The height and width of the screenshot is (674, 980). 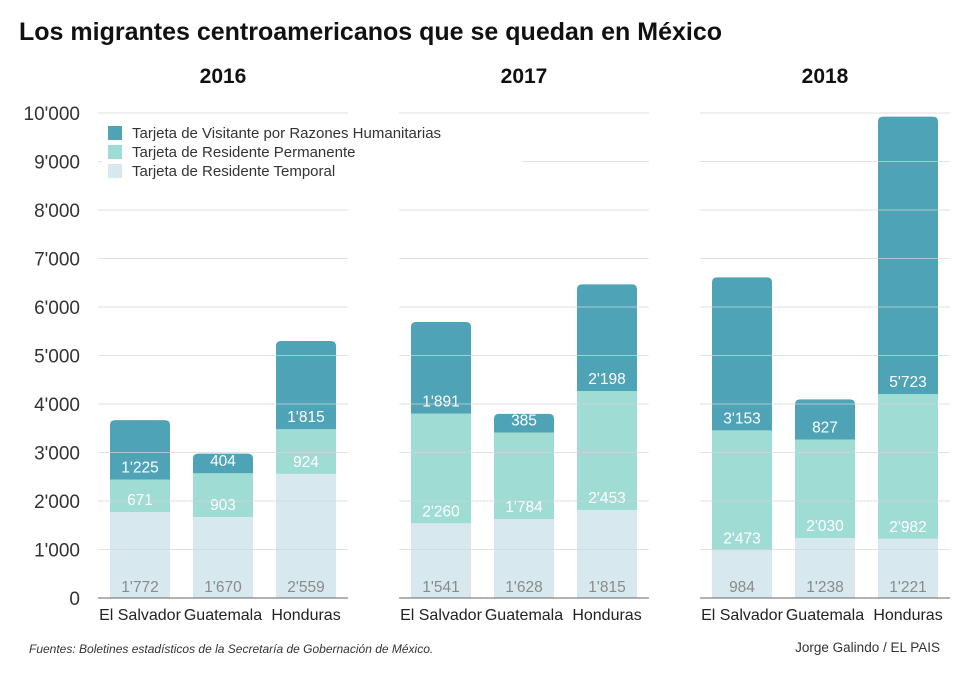 What do you see at coordinates (825, 428) in the screenshot?
I see `data-label: 827` at bounding box center [825, 428].